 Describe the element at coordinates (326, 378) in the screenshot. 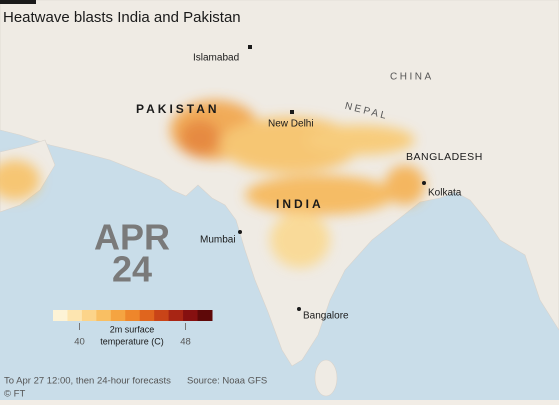

I see `sri-lanka` at that location.